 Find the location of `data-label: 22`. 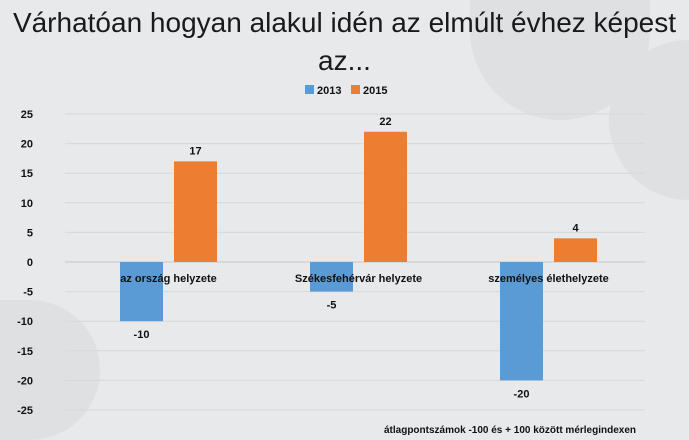

data-label: 22 is located at coordinates (385, 122).